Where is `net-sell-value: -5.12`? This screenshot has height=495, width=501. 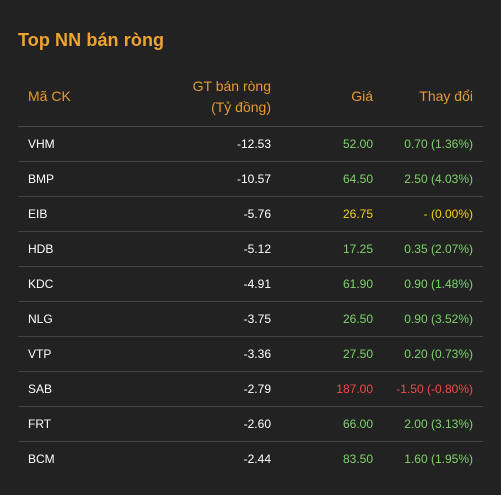
net-sell-value: -5.12 is located at coordinates (257, 249).